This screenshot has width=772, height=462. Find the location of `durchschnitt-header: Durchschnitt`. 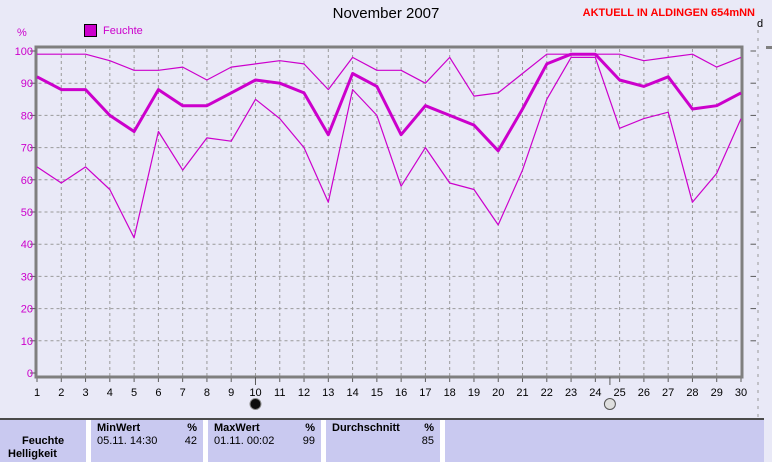

durchschnitt-header: Durchschnitt is located at coordinates (366, 428).